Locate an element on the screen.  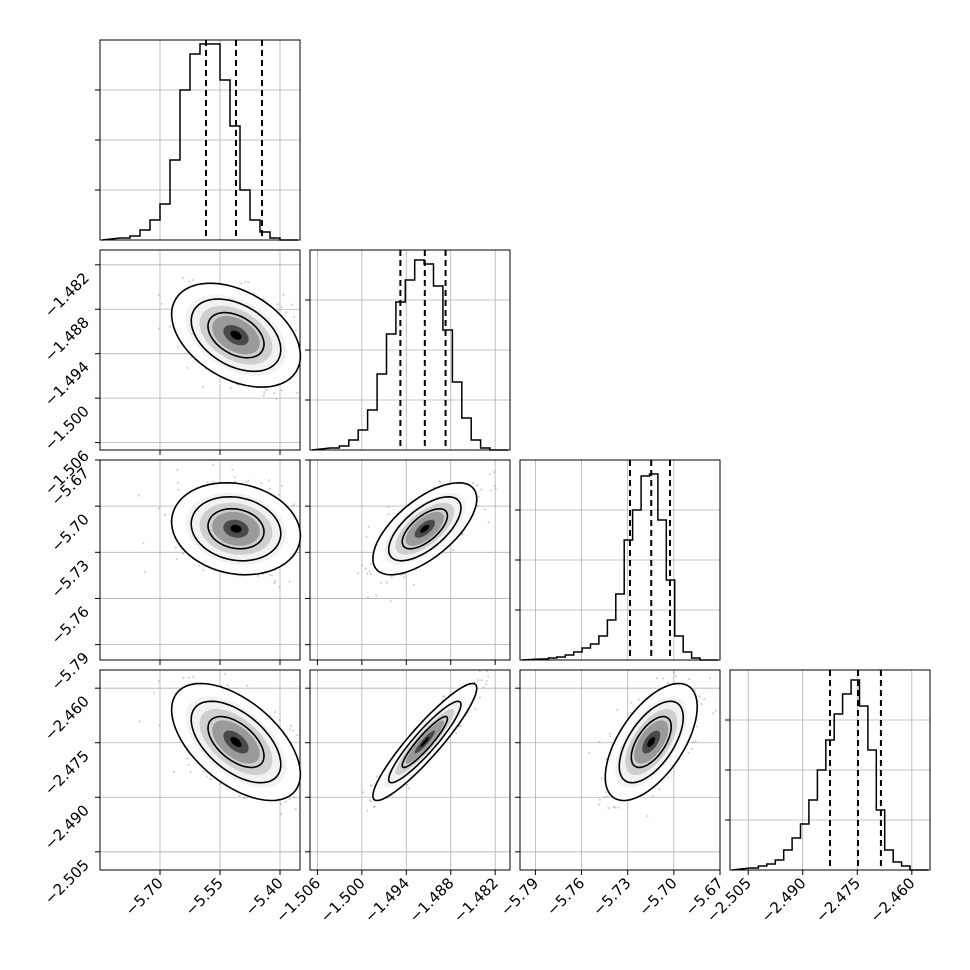
x-tick-label-2: −1.500 is located at coordinates (343, 900).